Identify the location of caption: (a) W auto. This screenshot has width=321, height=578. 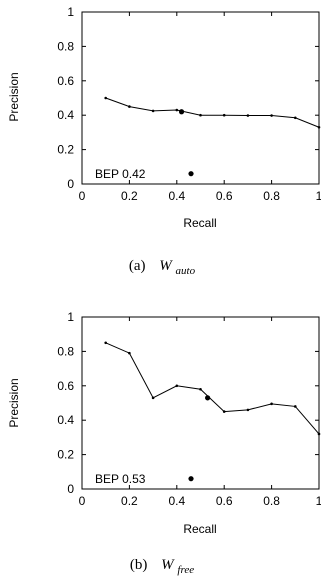
(162, 267).